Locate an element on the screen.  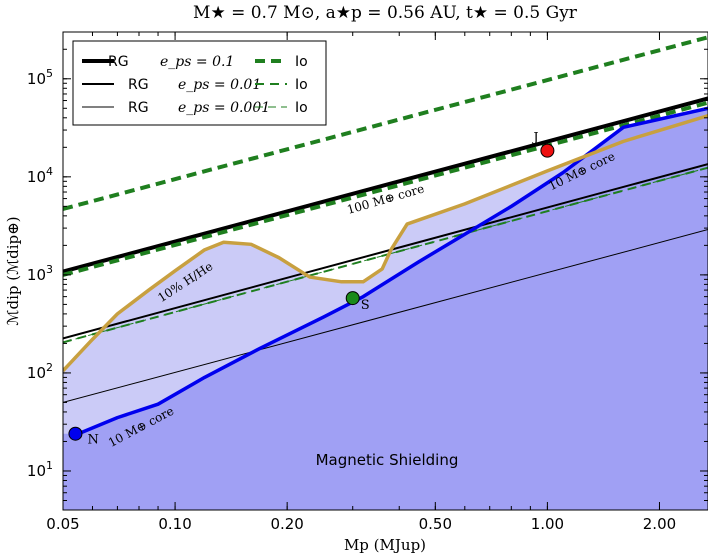
legend-eps-1: e_ps = 0.01 is located at coordinates (219, 85).